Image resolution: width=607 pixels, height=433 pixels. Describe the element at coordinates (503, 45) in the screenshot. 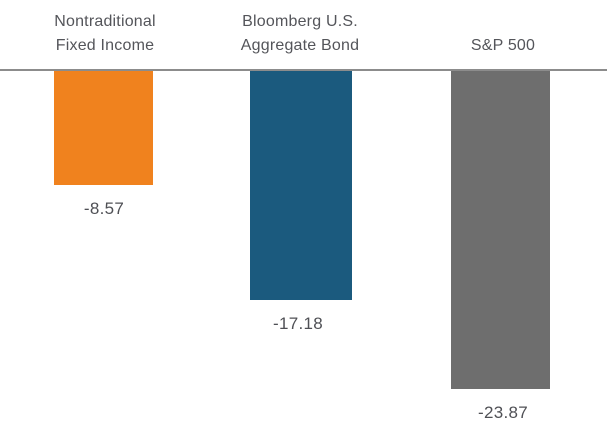

I see `category-label-line: S&P 500` at that location.